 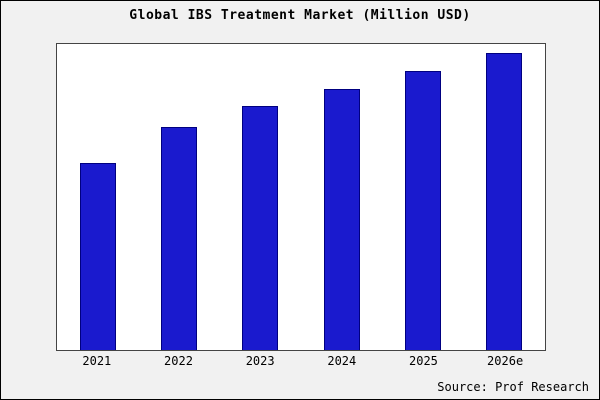 I want to click on x-tick-2026e: 2026e, so click(x=505, y=361).